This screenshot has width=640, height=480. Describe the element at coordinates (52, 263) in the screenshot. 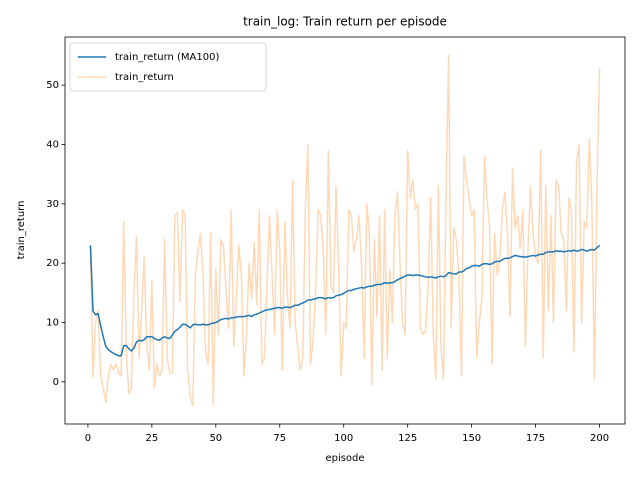

I see `y-tick-label: 20` at that location.